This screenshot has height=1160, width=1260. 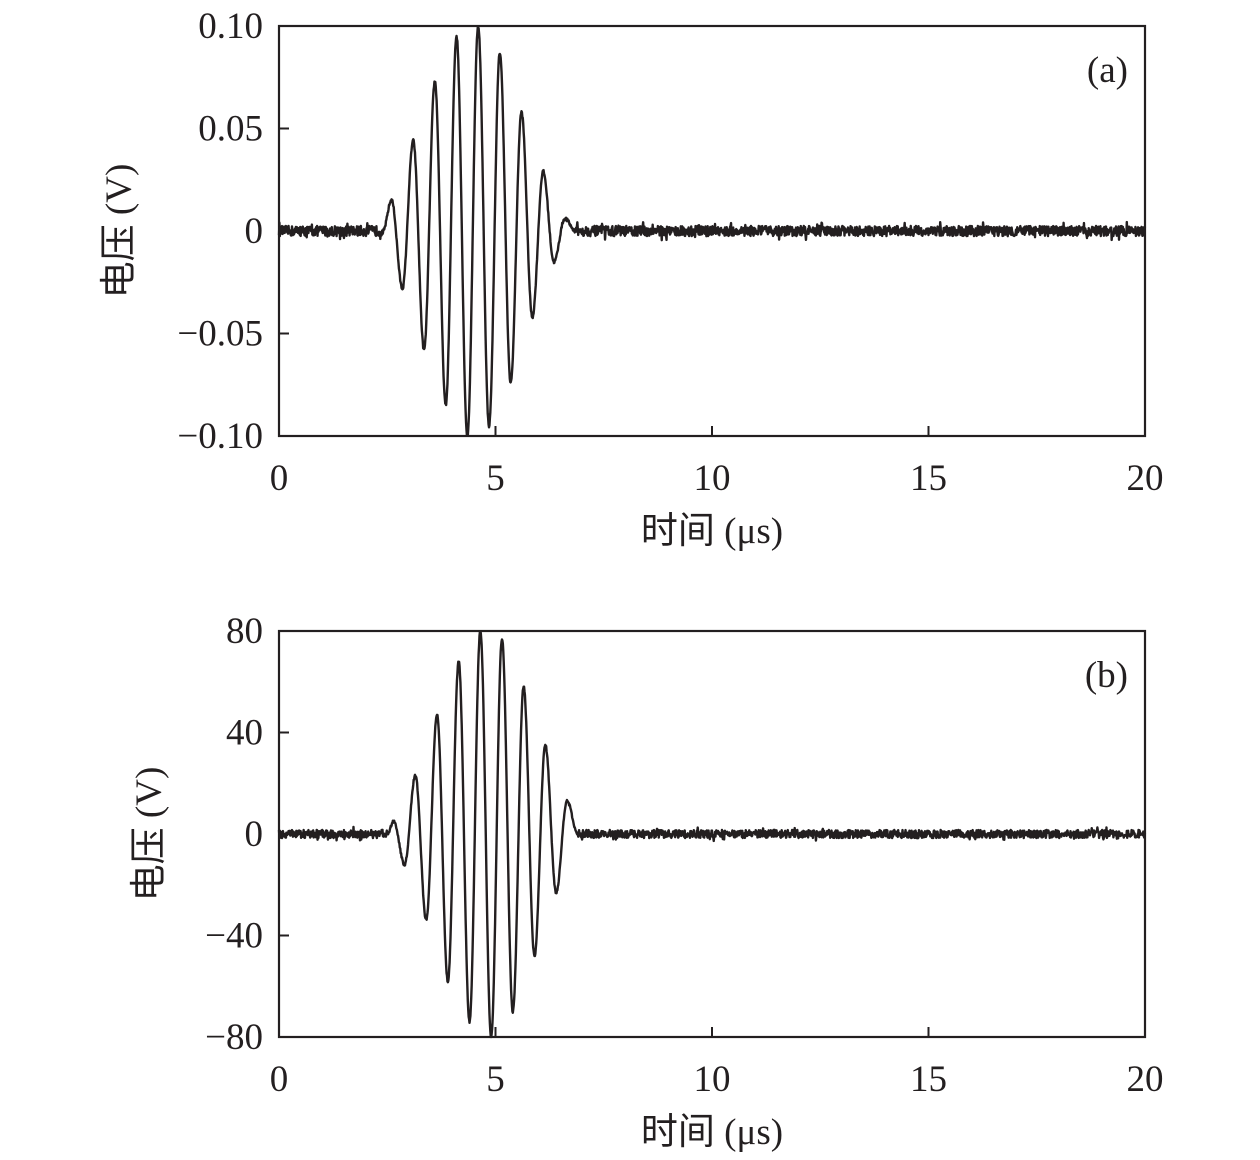 I want to click on y-tick-label: 40, so click(x=244, y=733).